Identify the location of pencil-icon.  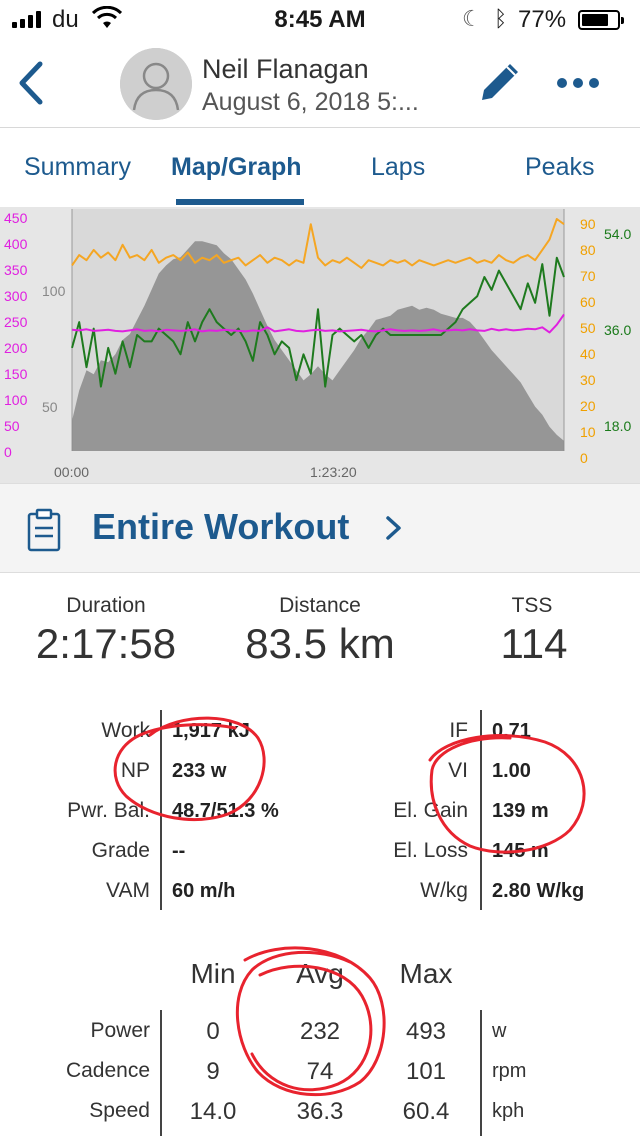
(500, 82).